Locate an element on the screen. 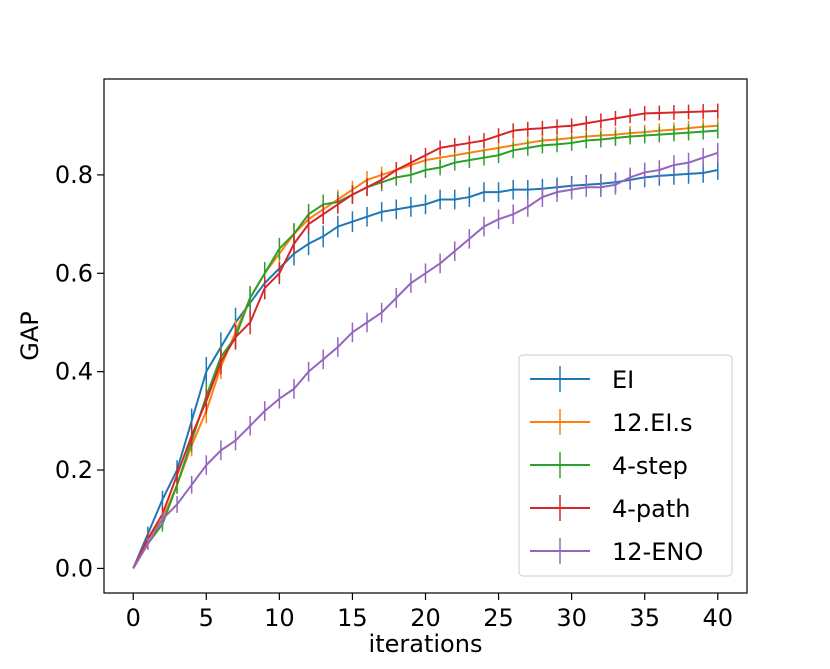 The height and width of the screenshot is (669, 830). legend-label: 4-path is located at coordinates (651, 509).